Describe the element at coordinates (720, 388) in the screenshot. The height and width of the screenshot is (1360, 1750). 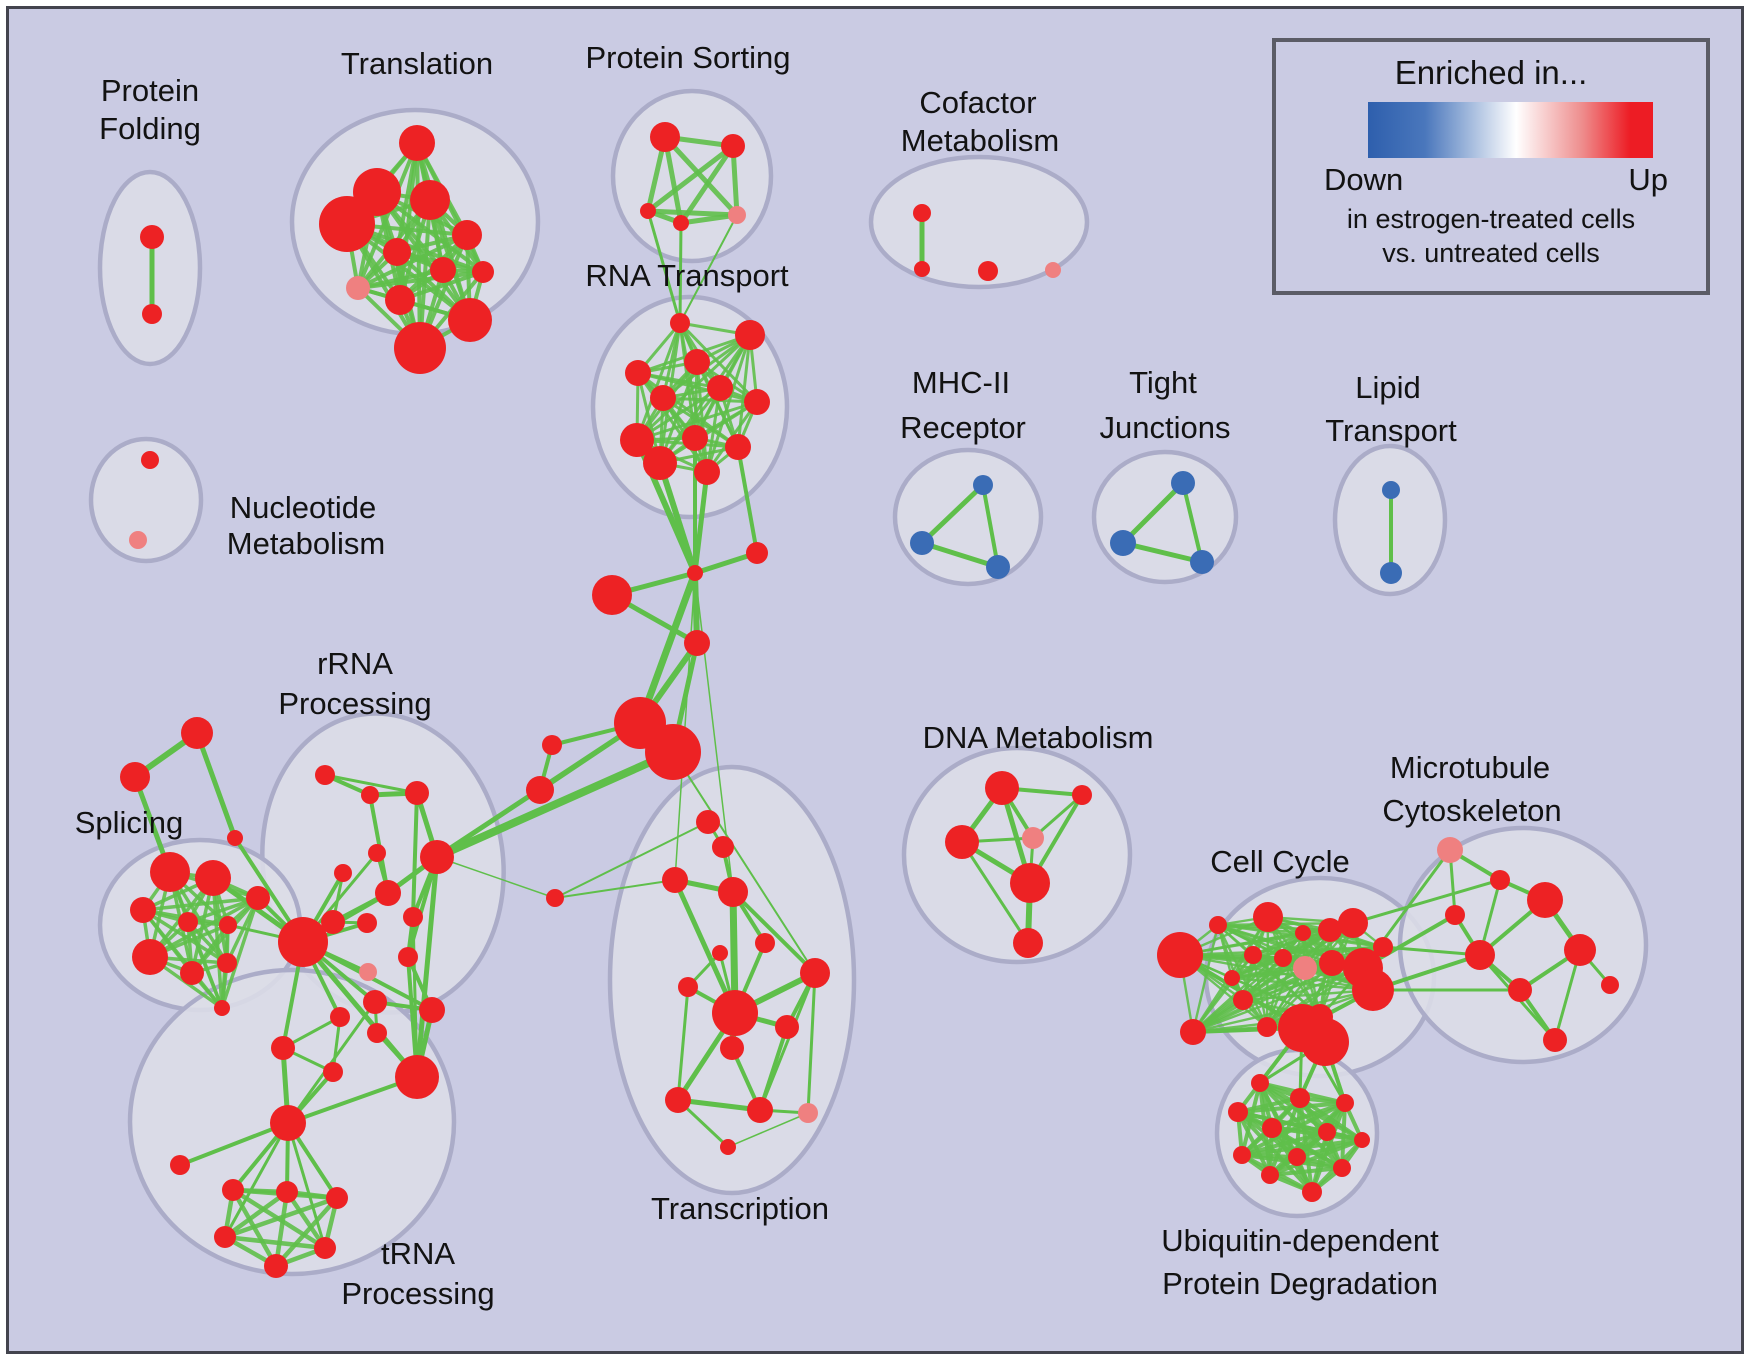
I see `network-node-r5` at that location.